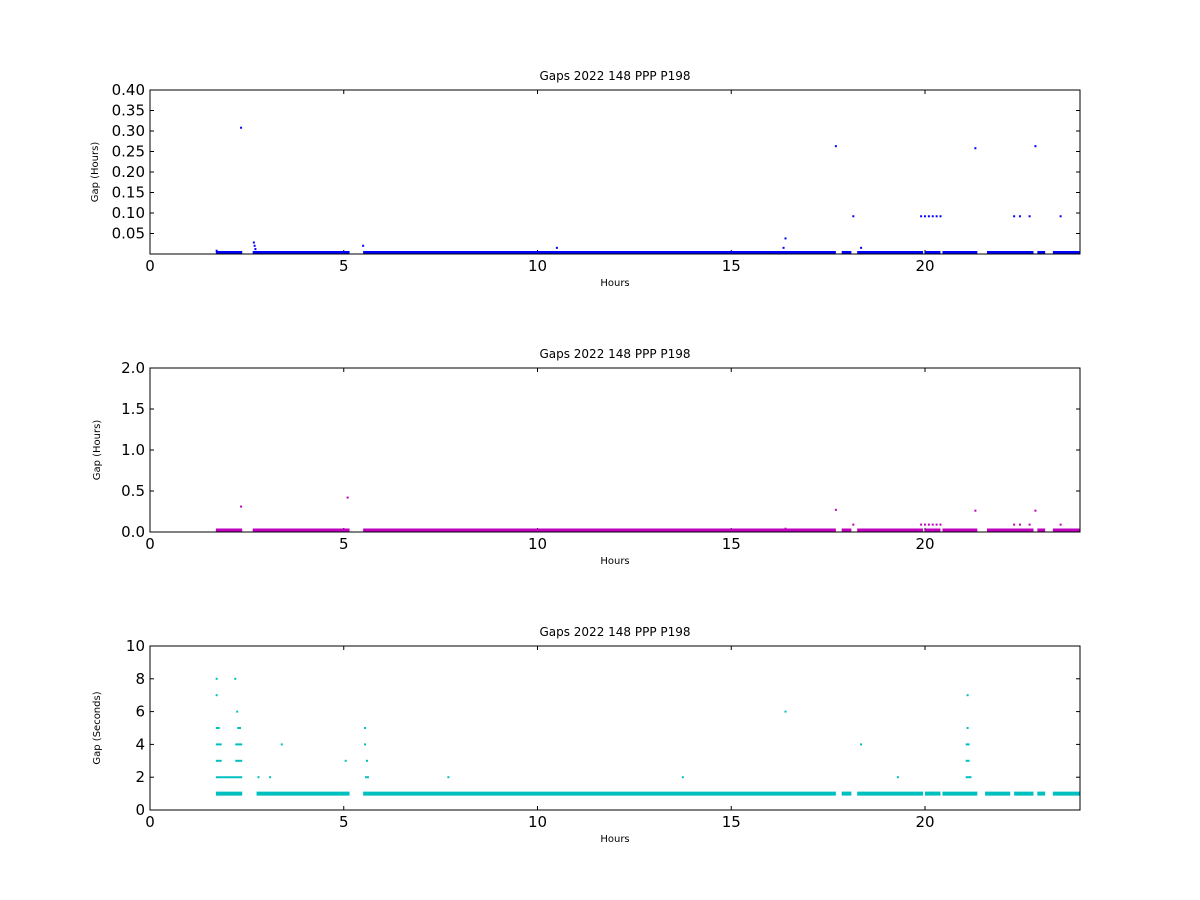  Describe the element at coordinates (140, 744) in the screenshot. I see `y-tick-label: 4` at that location.